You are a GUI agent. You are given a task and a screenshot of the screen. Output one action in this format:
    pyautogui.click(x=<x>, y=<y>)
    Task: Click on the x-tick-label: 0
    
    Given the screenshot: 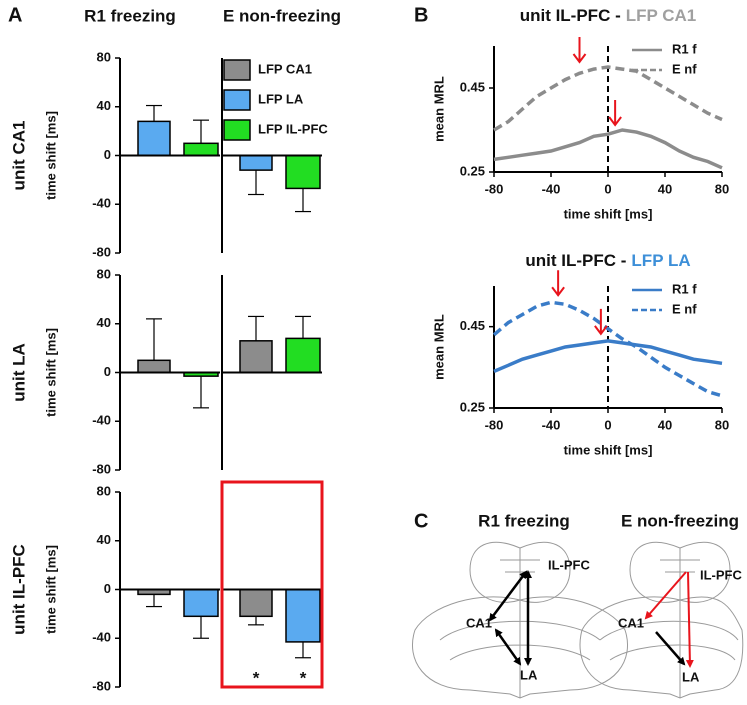 What is the action you would take?
    pyautogui.click(x=607, y=188)
    